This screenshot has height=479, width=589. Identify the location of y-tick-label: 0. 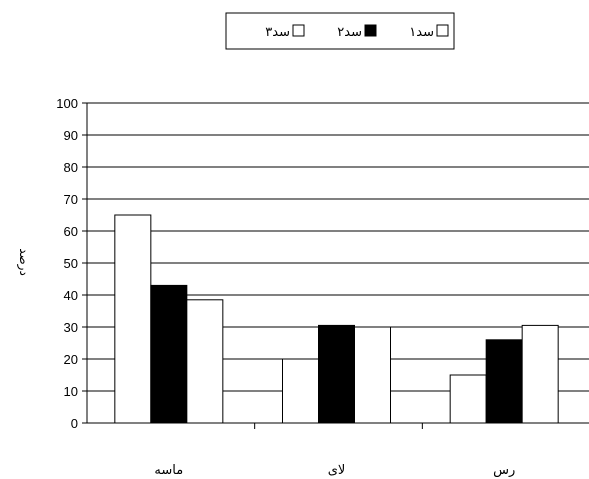
(74, 423).